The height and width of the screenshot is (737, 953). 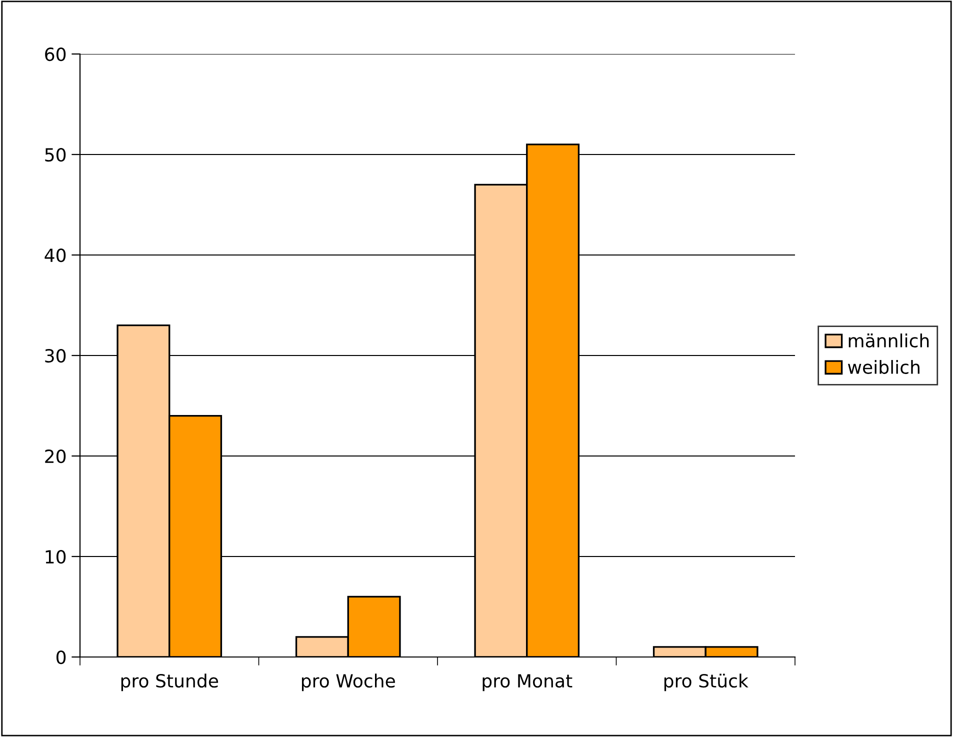 What do you see at coordinates (55, 155) in the screenshot?
I see `y-tick-label: 50` at bounding box center [55, 155].